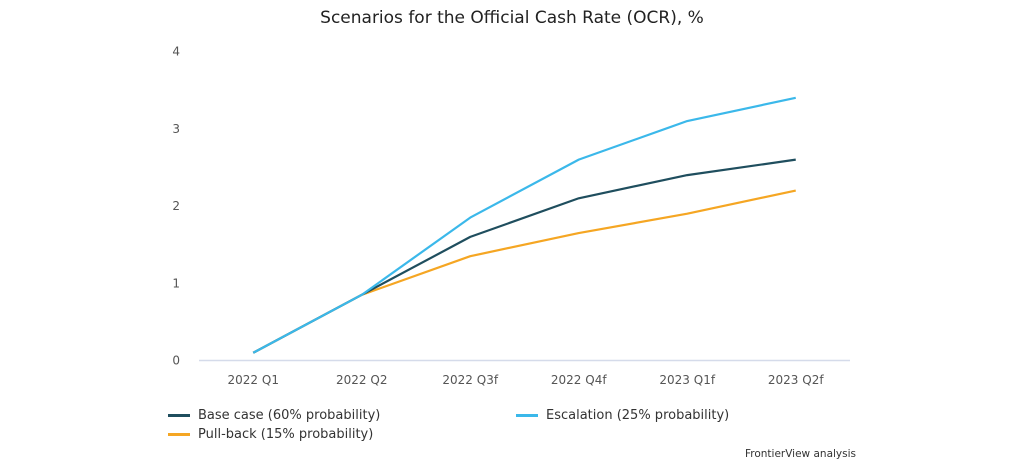 The image size is (1024, 465). Describe the element at coordinates (638, 415) in the screenshot. I see `legend-label: Escalation (25% probability)` at that location.